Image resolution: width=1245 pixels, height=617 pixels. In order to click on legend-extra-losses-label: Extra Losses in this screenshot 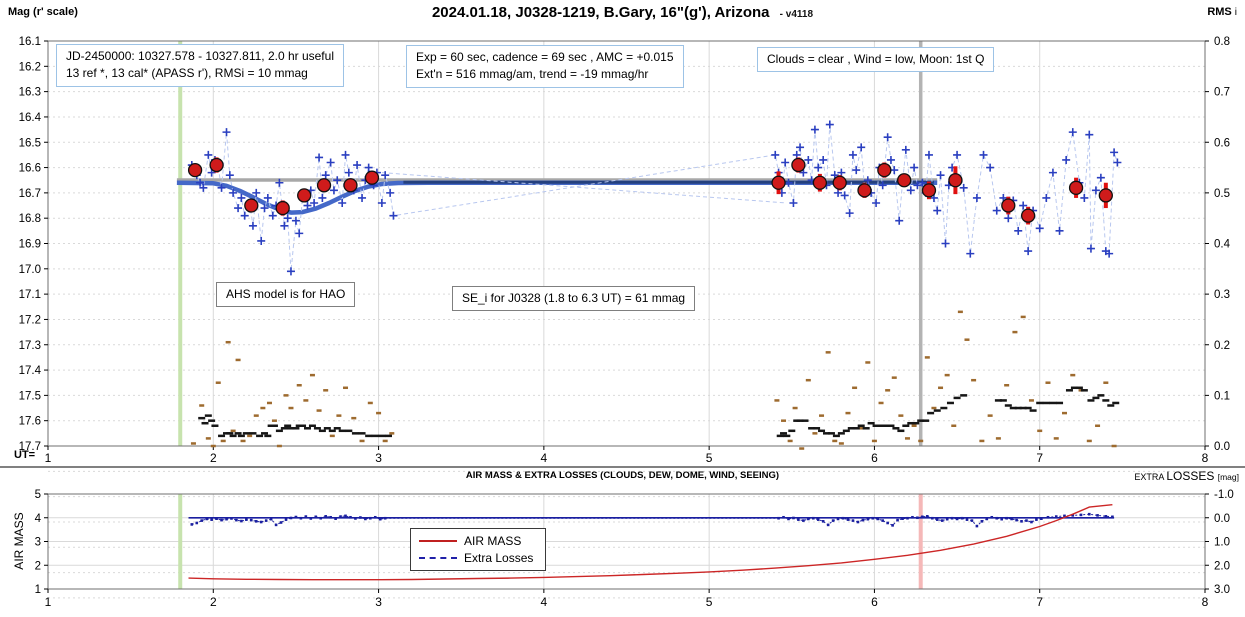, I will do `click(499, 557)`.